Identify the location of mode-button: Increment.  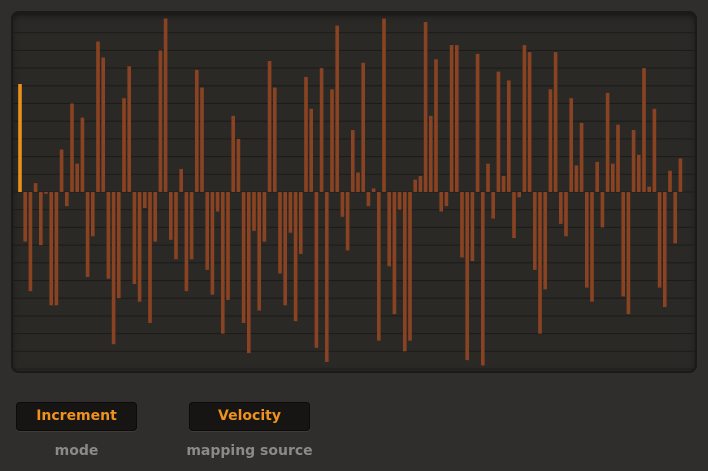
(76, 416).